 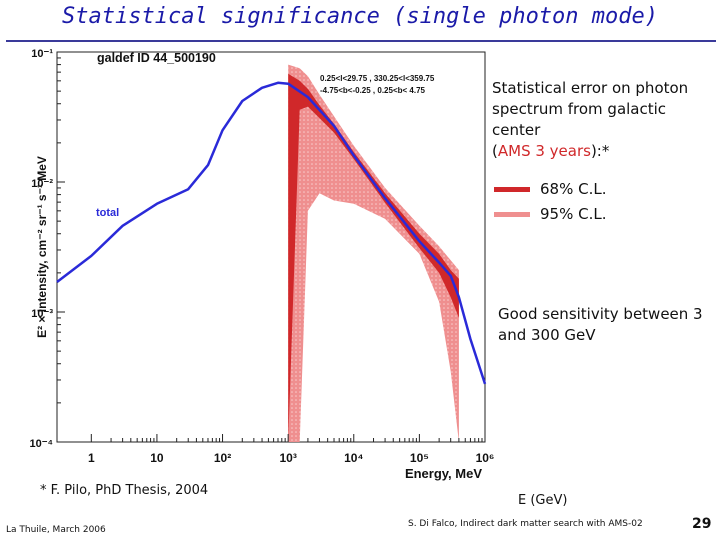 I want to click on y-tick-label: 10⁻², so click(x=42, y=184).